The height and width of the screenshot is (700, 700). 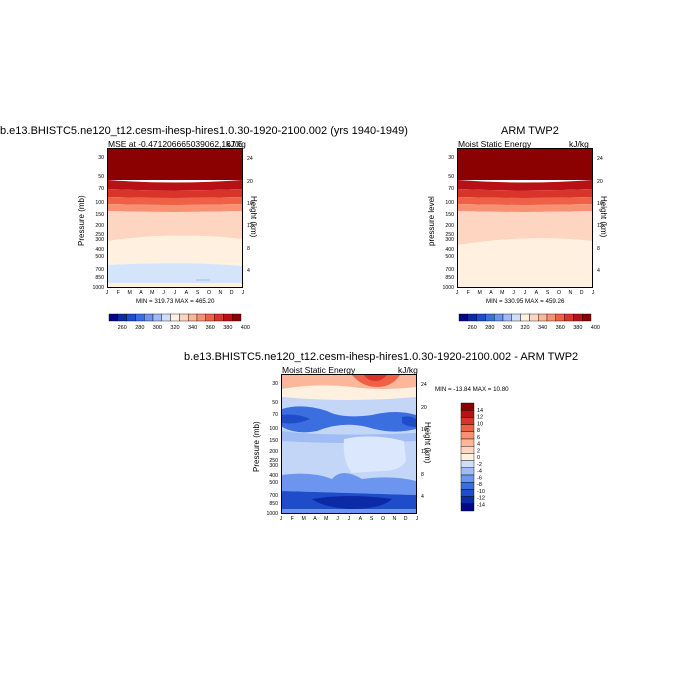 I want to click on p3-cold-right, so click(x=409, y=421).